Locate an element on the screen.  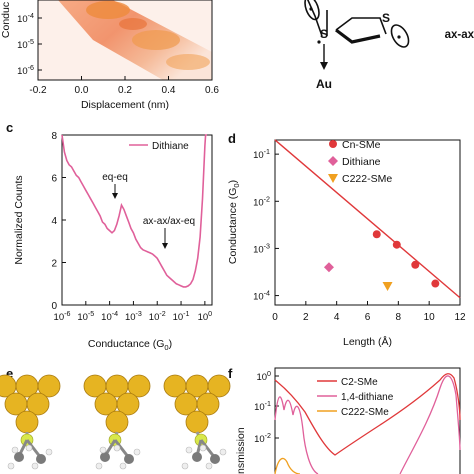
x-tick-label: 10⁰ is located at coordinates (205, 316).